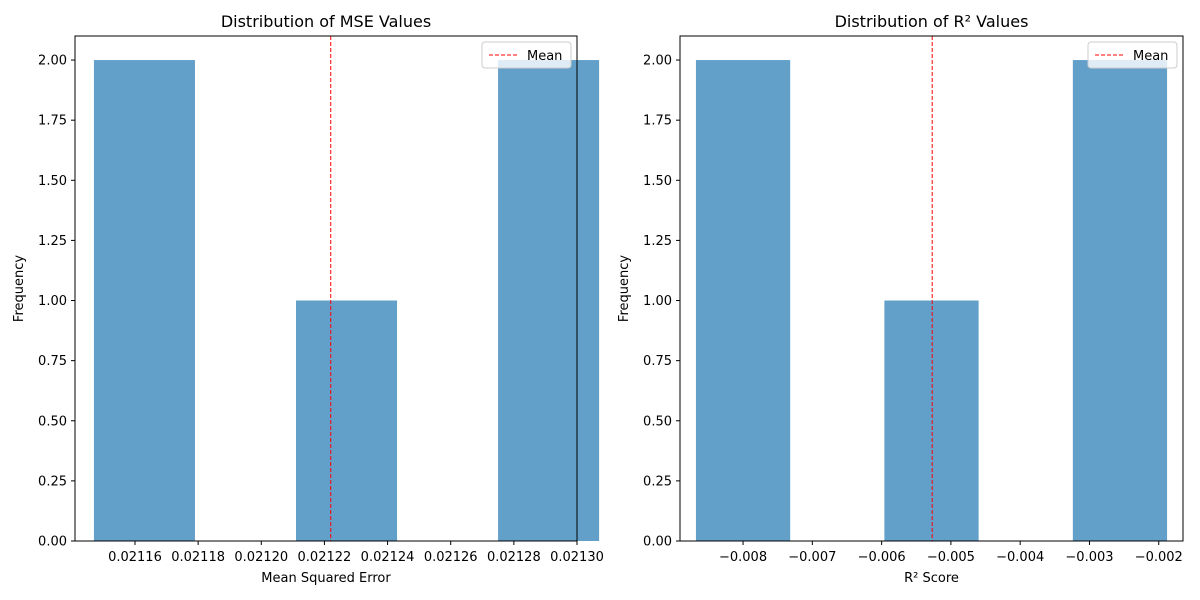 This screenshot has height=600, width=1200. What do you see at coordinates (657, 121) in the screenshot?
I see `r2-y-tick-label-7: 1.75` at bounding box center [657, 121].